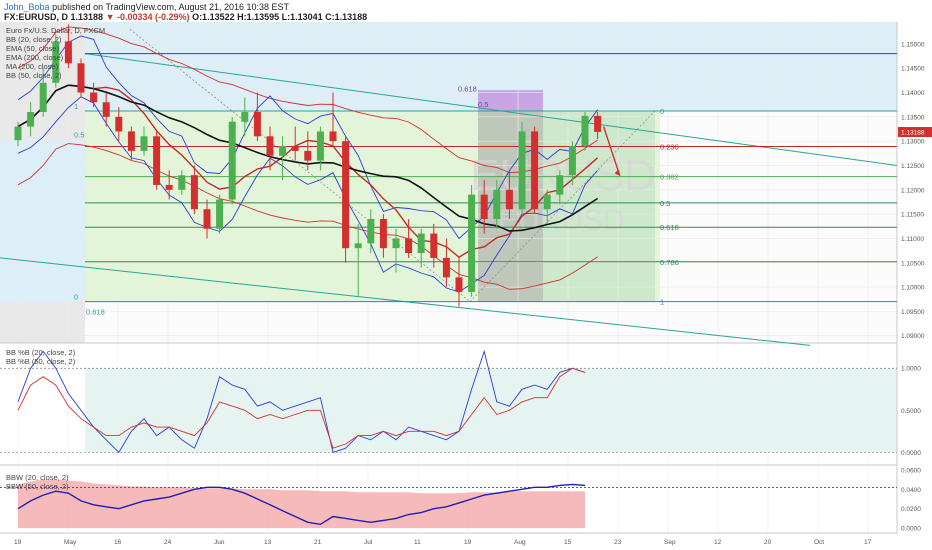 The height and width of the screenshot is (550, 932). Describe the element at coordinates (510, 101) in the screenshot. I see `purple-box` at that location.